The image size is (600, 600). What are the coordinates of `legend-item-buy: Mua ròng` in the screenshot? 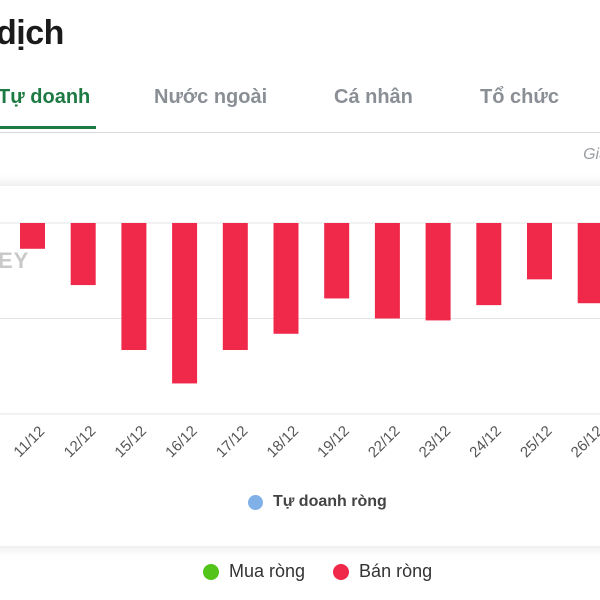 It's located at (254, 571).